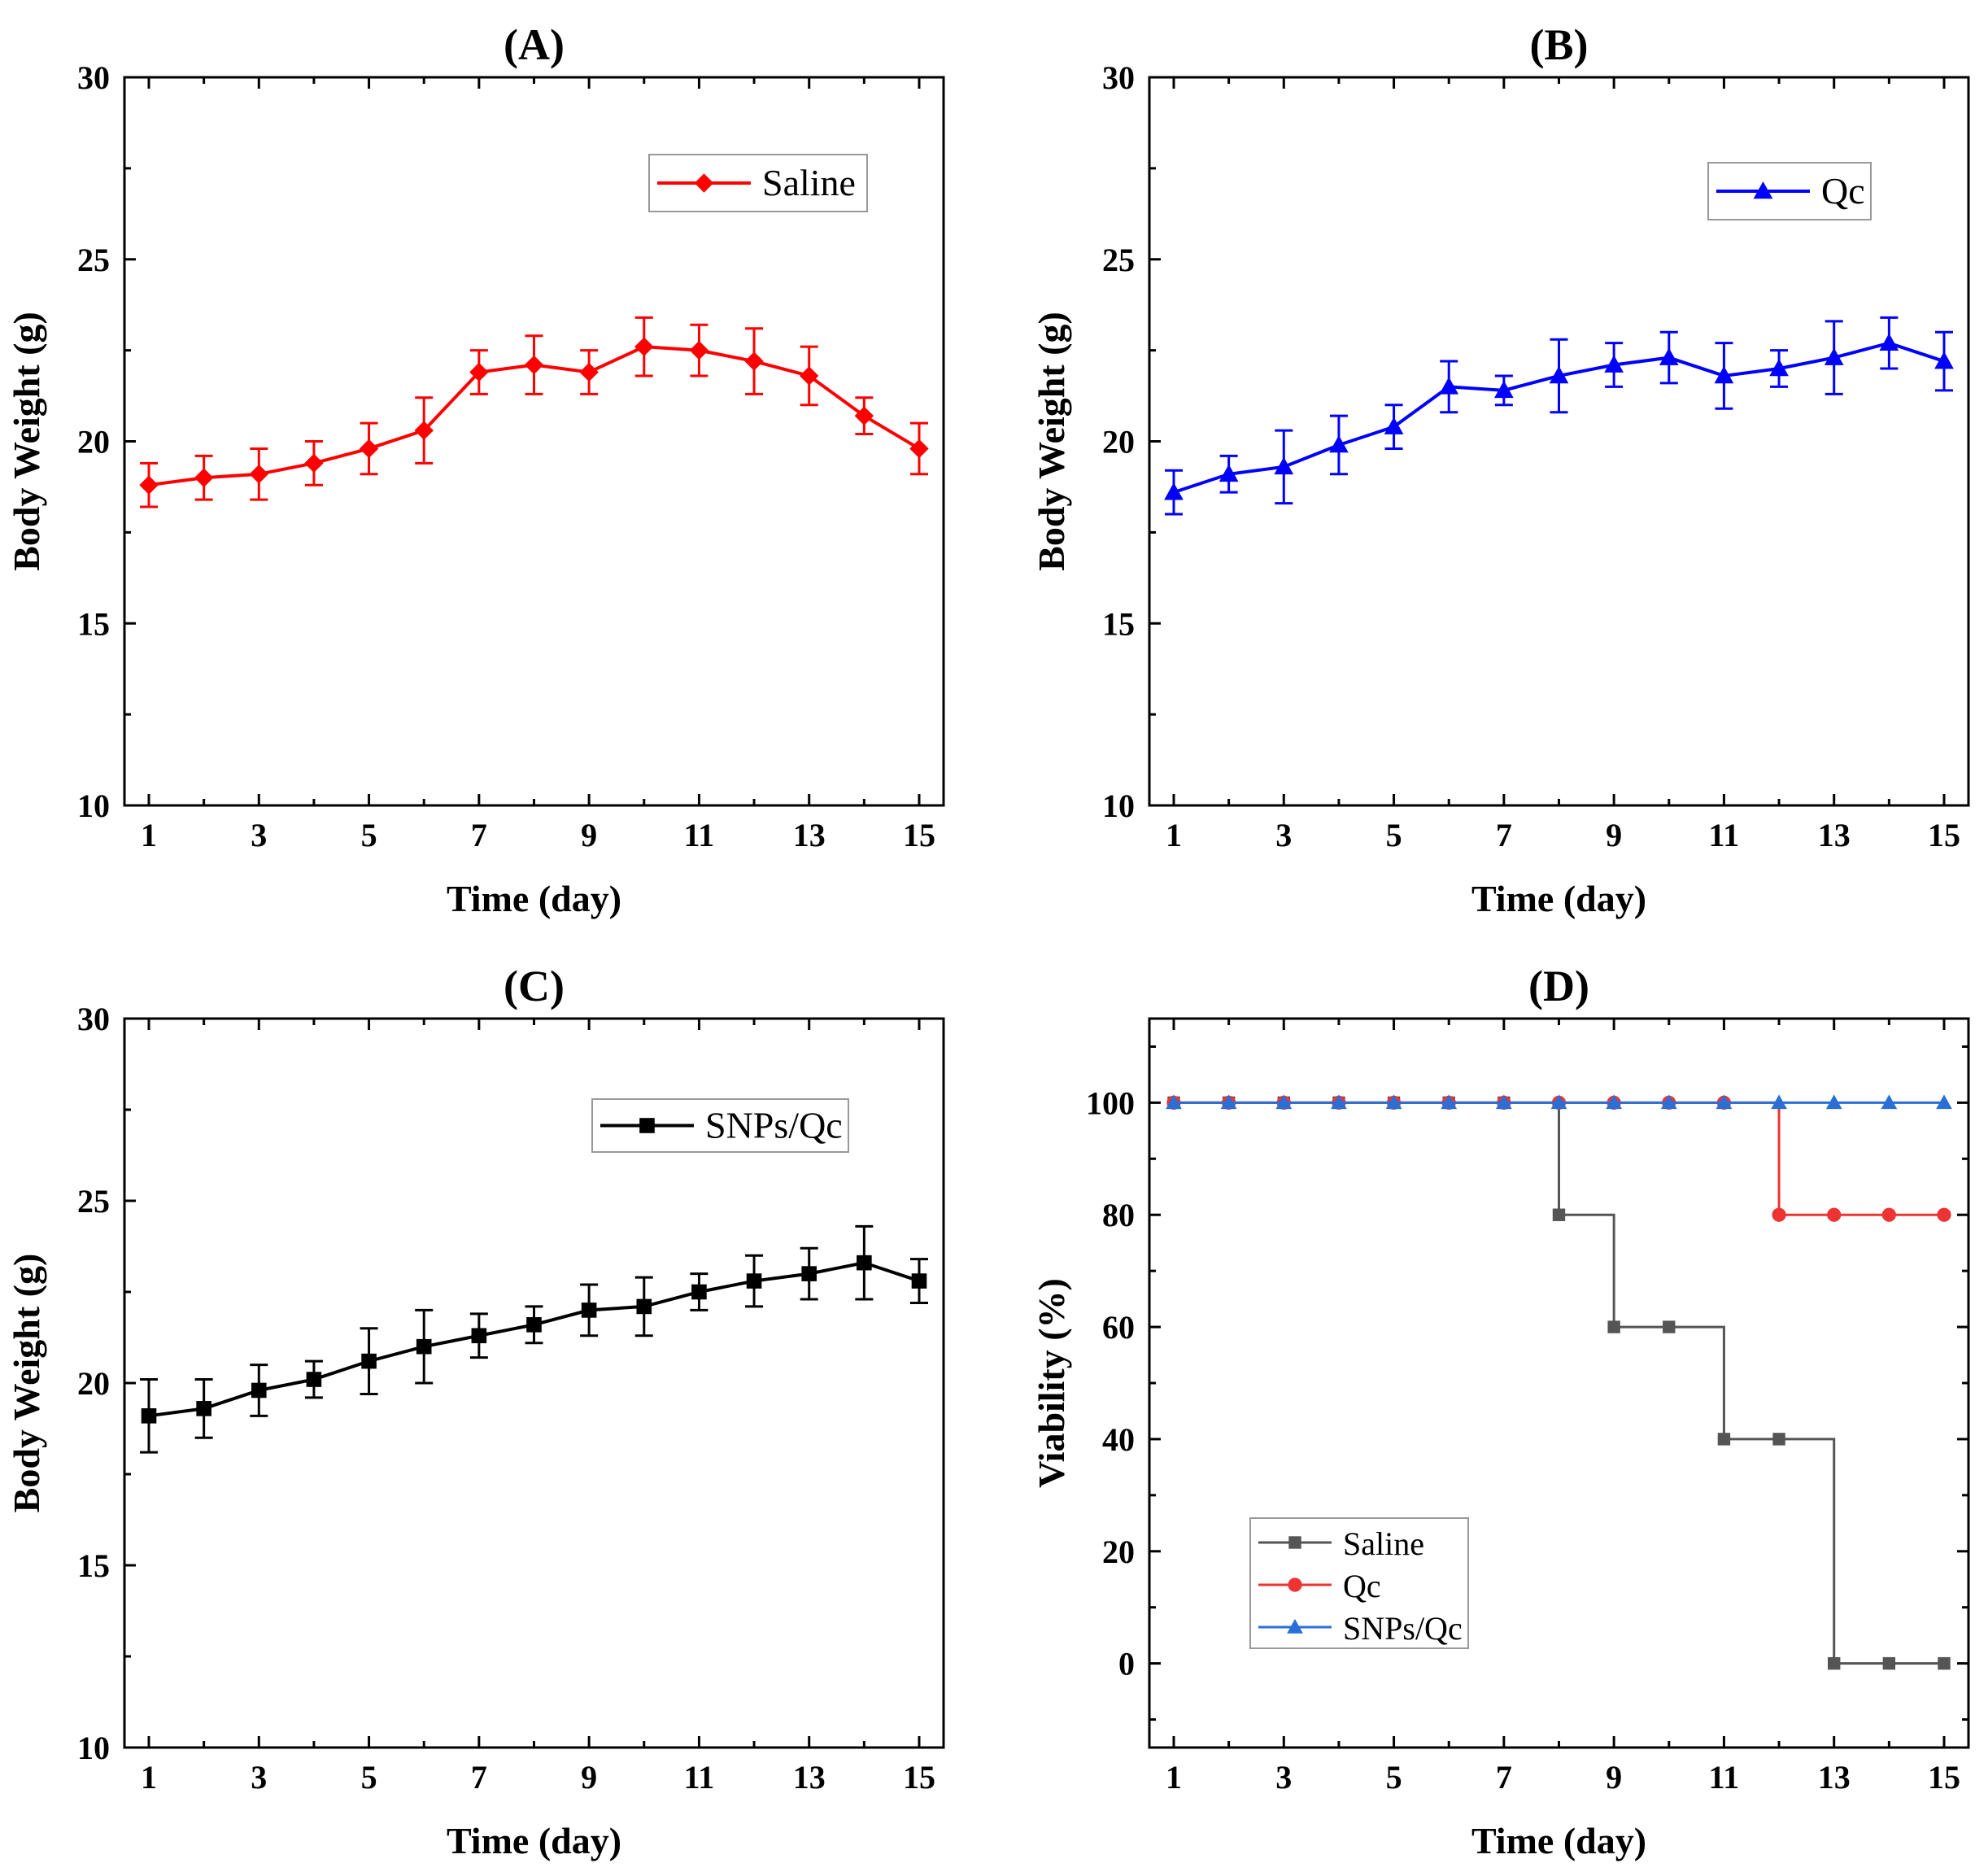 The width and height of the screenshot is (1988, 1872). I want to click on y-tick-label: 40, so click(1118, 1440).